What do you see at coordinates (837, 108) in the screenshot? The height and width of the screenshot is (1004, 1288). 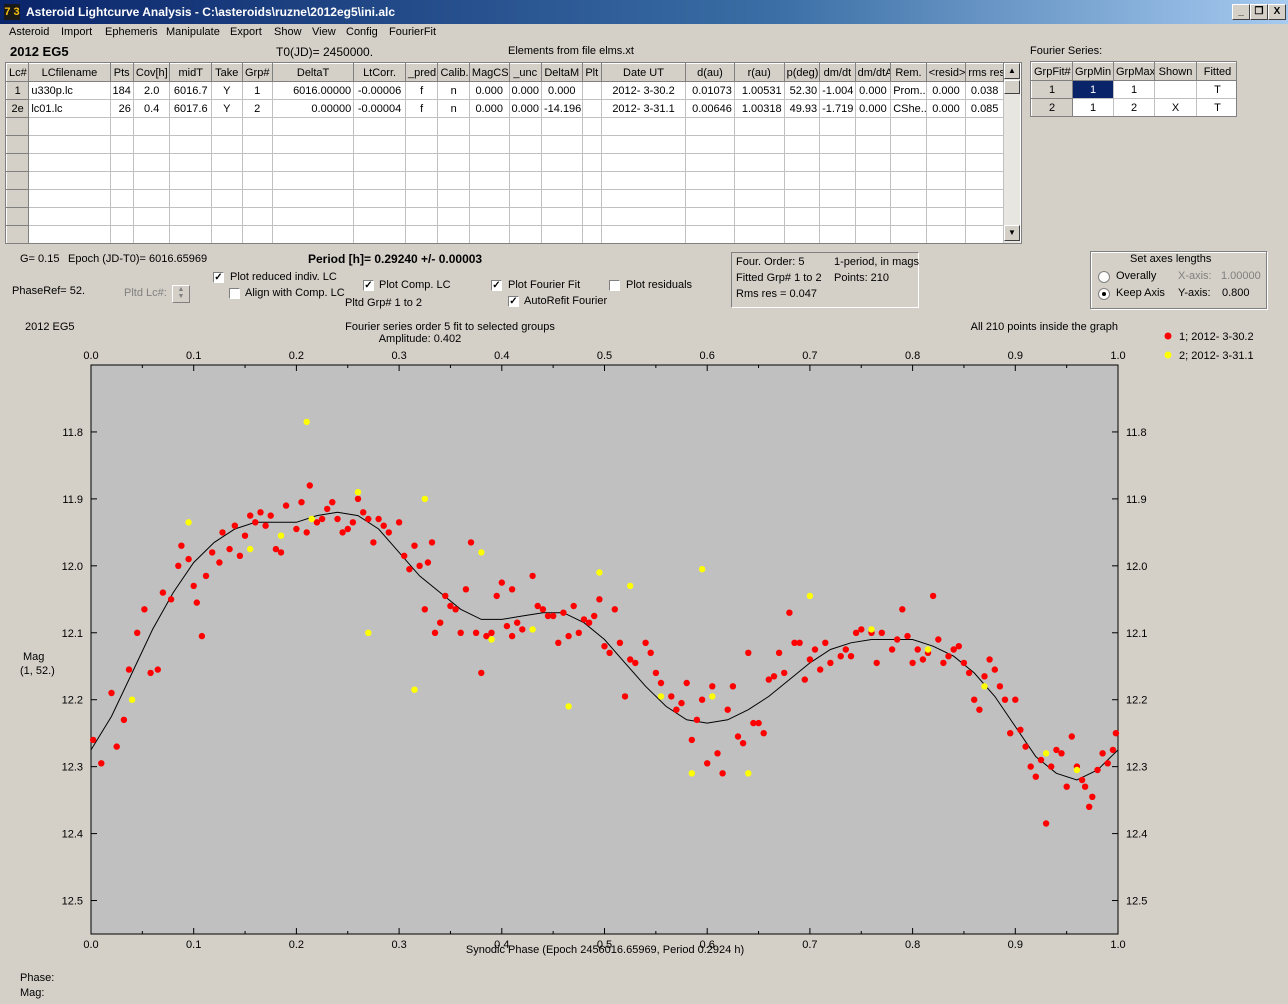 I see `table-cell: -1.719` at bounding box center [837, 108].